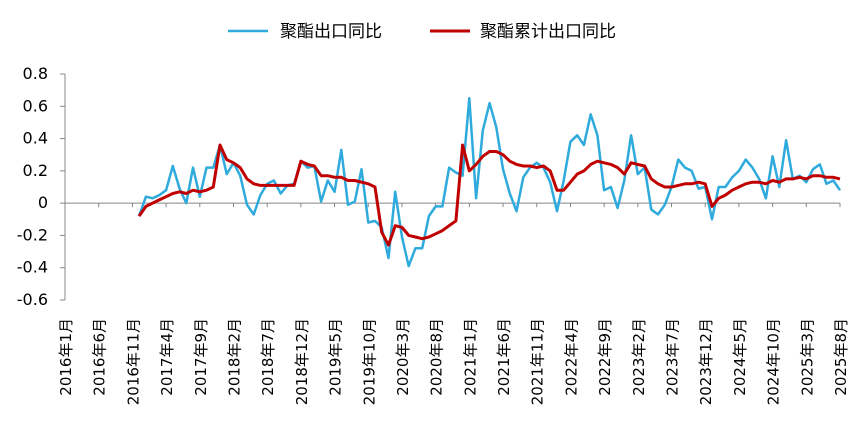 Image resolution: width=865 pixels, height=433 pixels. I want to click on x-tick-label: 2025年3月, so click(807, 357).